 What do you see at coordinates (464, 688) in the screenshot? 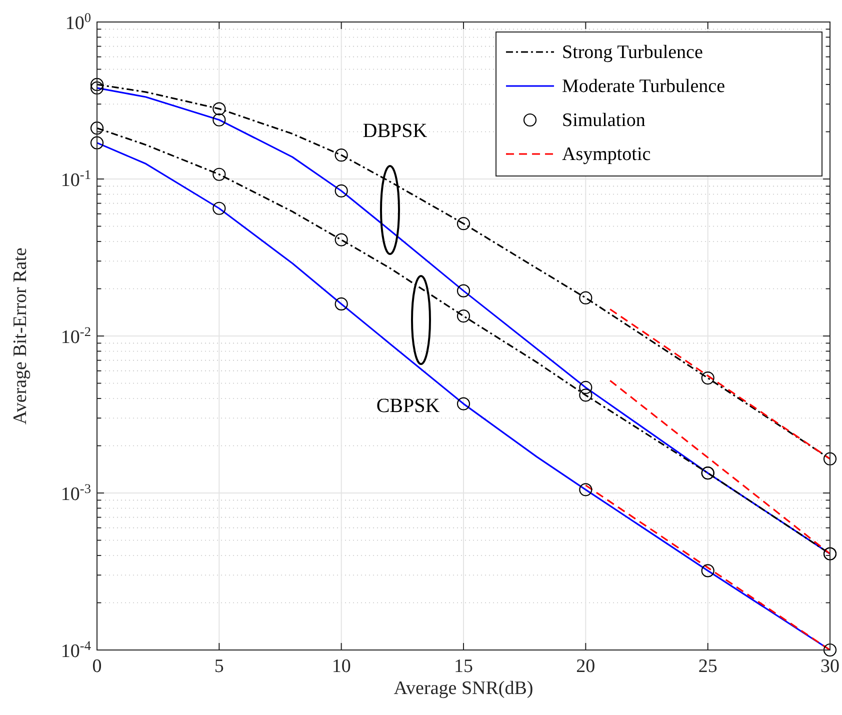
I see `x-axis-title: Average SNR(dB)` at bounding box center [464, 688].